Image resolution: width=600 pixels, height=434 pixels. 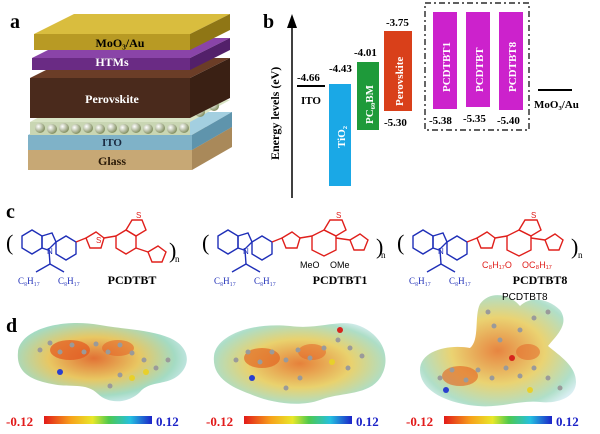 What do you see at coordinates (567, 421) in the screenshot?
I see `colorbar-3-max: 0.12` at bounding box center [567, 421].